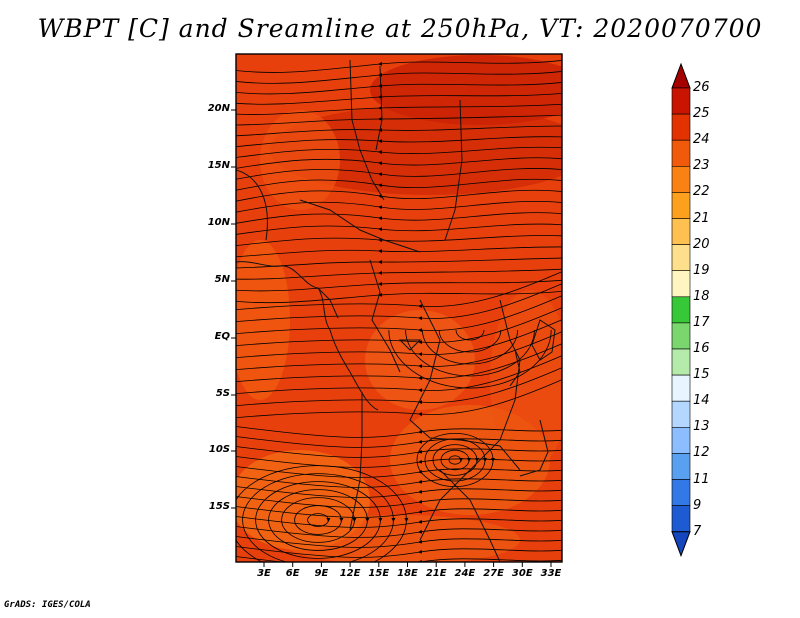 This screenshot has width=800, height=618. Describe the element at coordinates (701, 322) in the screenshot. I see `colorbar-label: 17` at that location.